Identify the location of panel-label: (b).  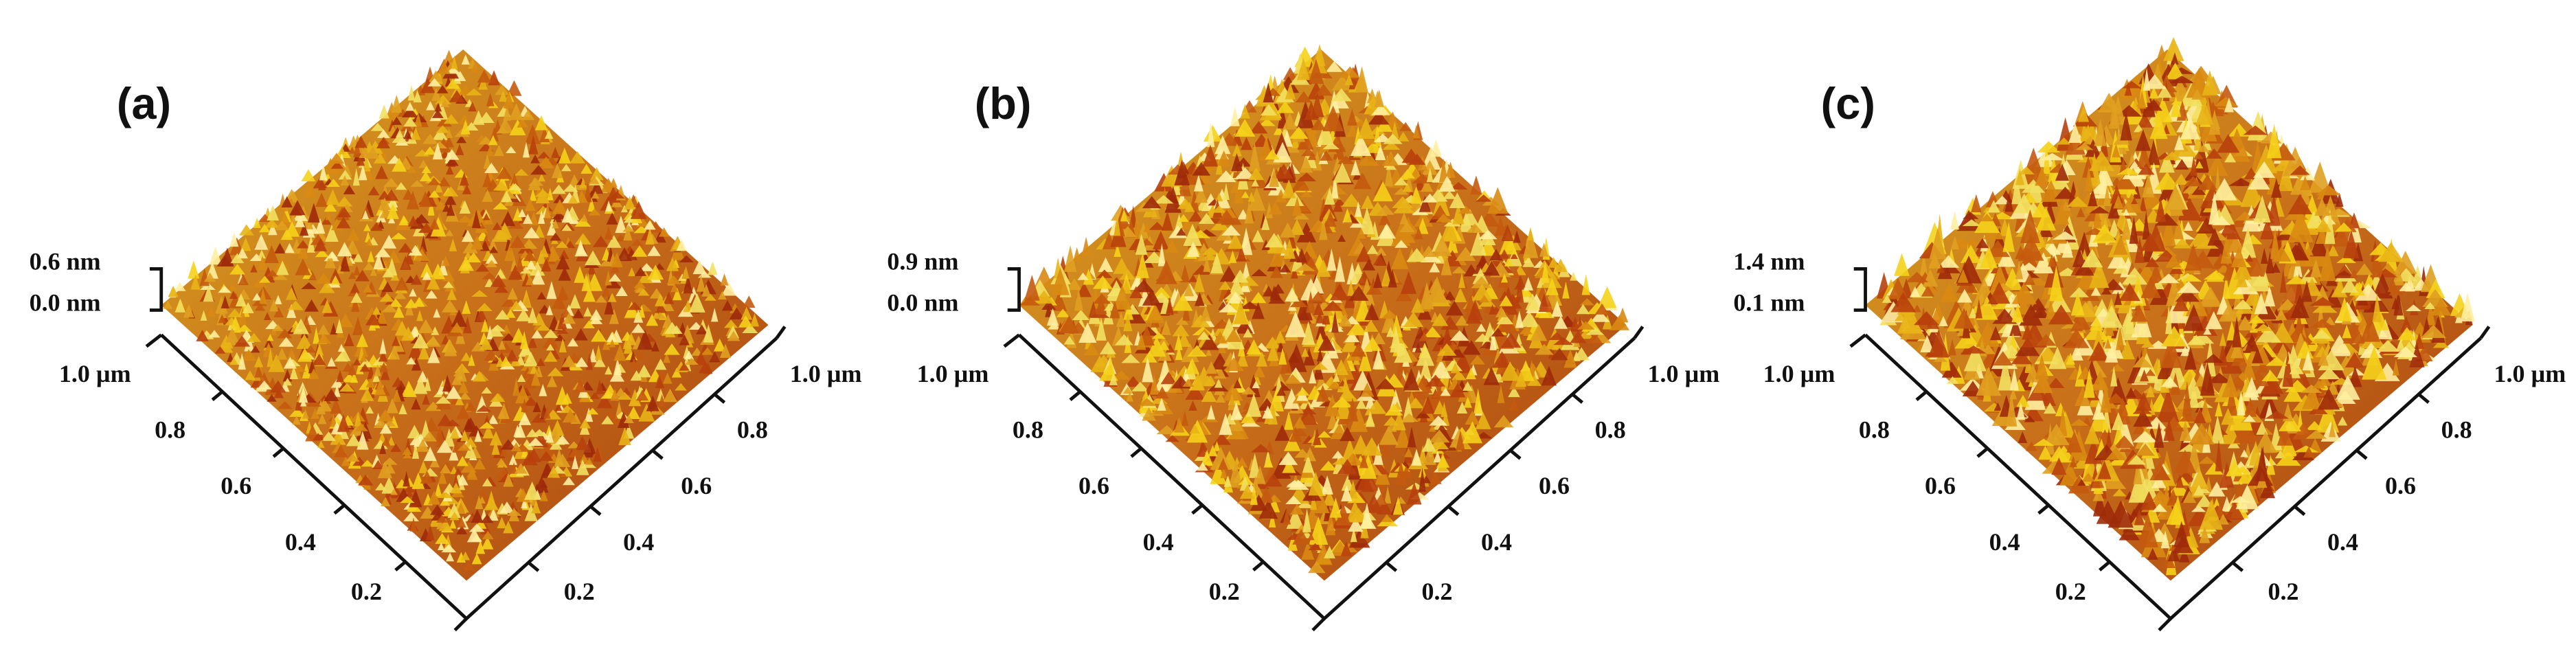
(1003, 103).